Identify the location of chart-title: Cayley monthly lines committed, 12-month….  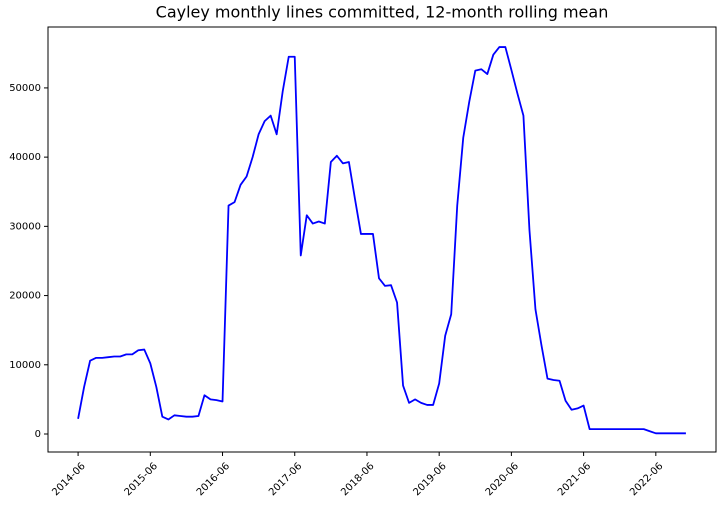
(382, 12).